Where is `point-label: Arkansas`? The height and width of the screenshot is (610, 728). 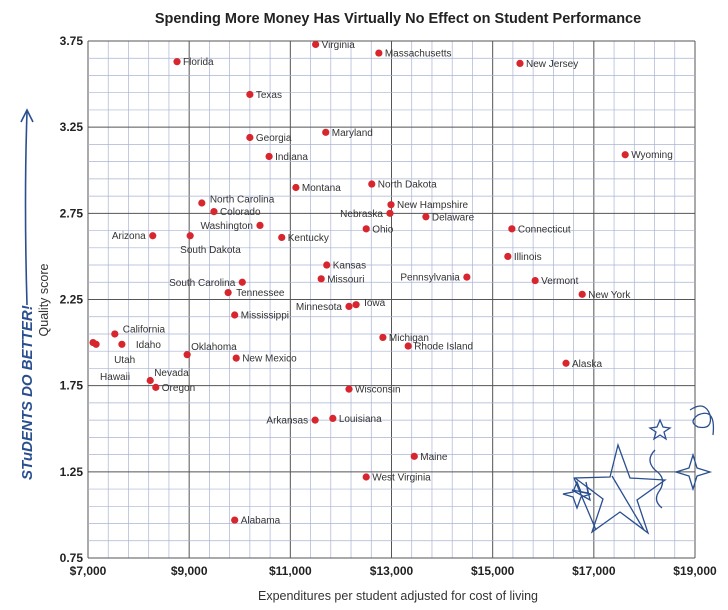 point-label: Arkansas is located at coordinates (287, 421).